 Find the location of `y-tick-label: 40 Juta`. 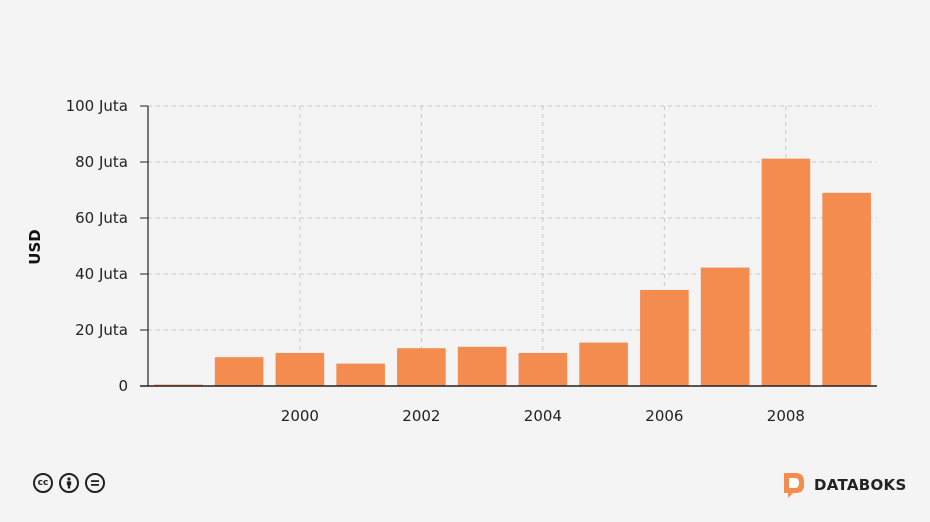

y-tick-label: 40 Juta is located at coordinates (101, 274).